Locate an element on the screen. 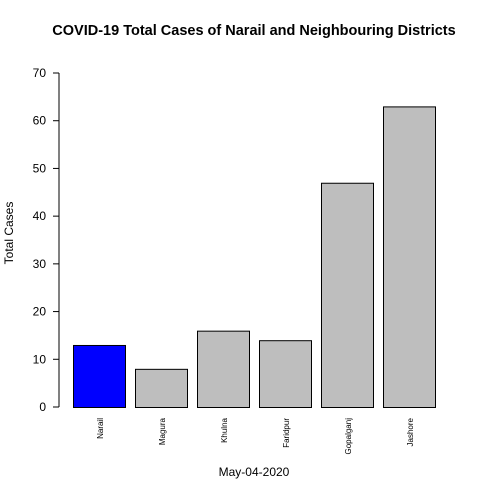  y-axis: 0 10 20 30 40 50 60 70 is located at coordinates (46, 240).